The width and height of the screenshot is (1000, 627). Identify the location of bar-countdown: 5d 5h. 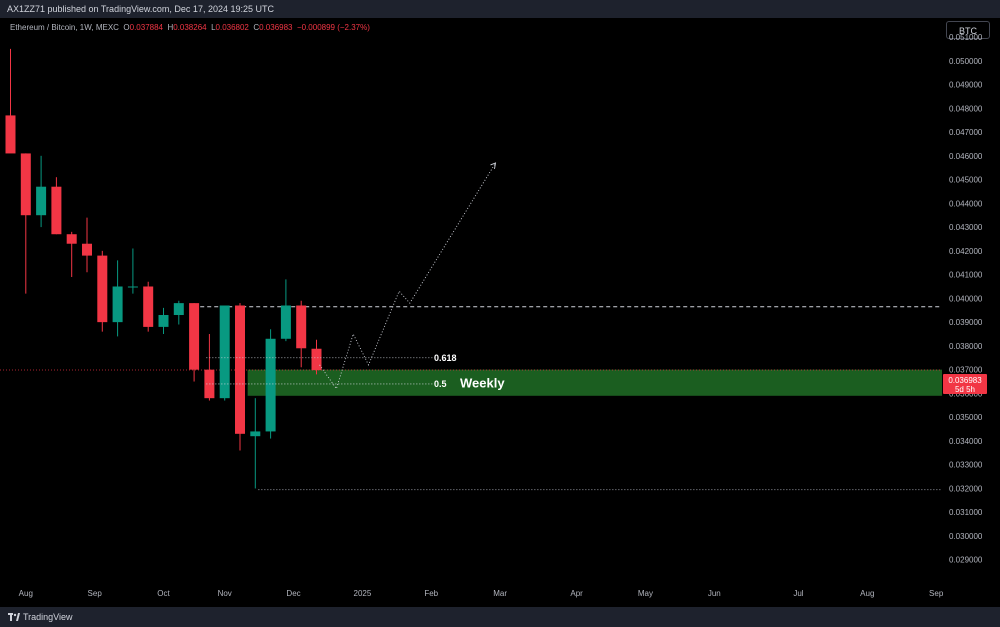
(965, 389).